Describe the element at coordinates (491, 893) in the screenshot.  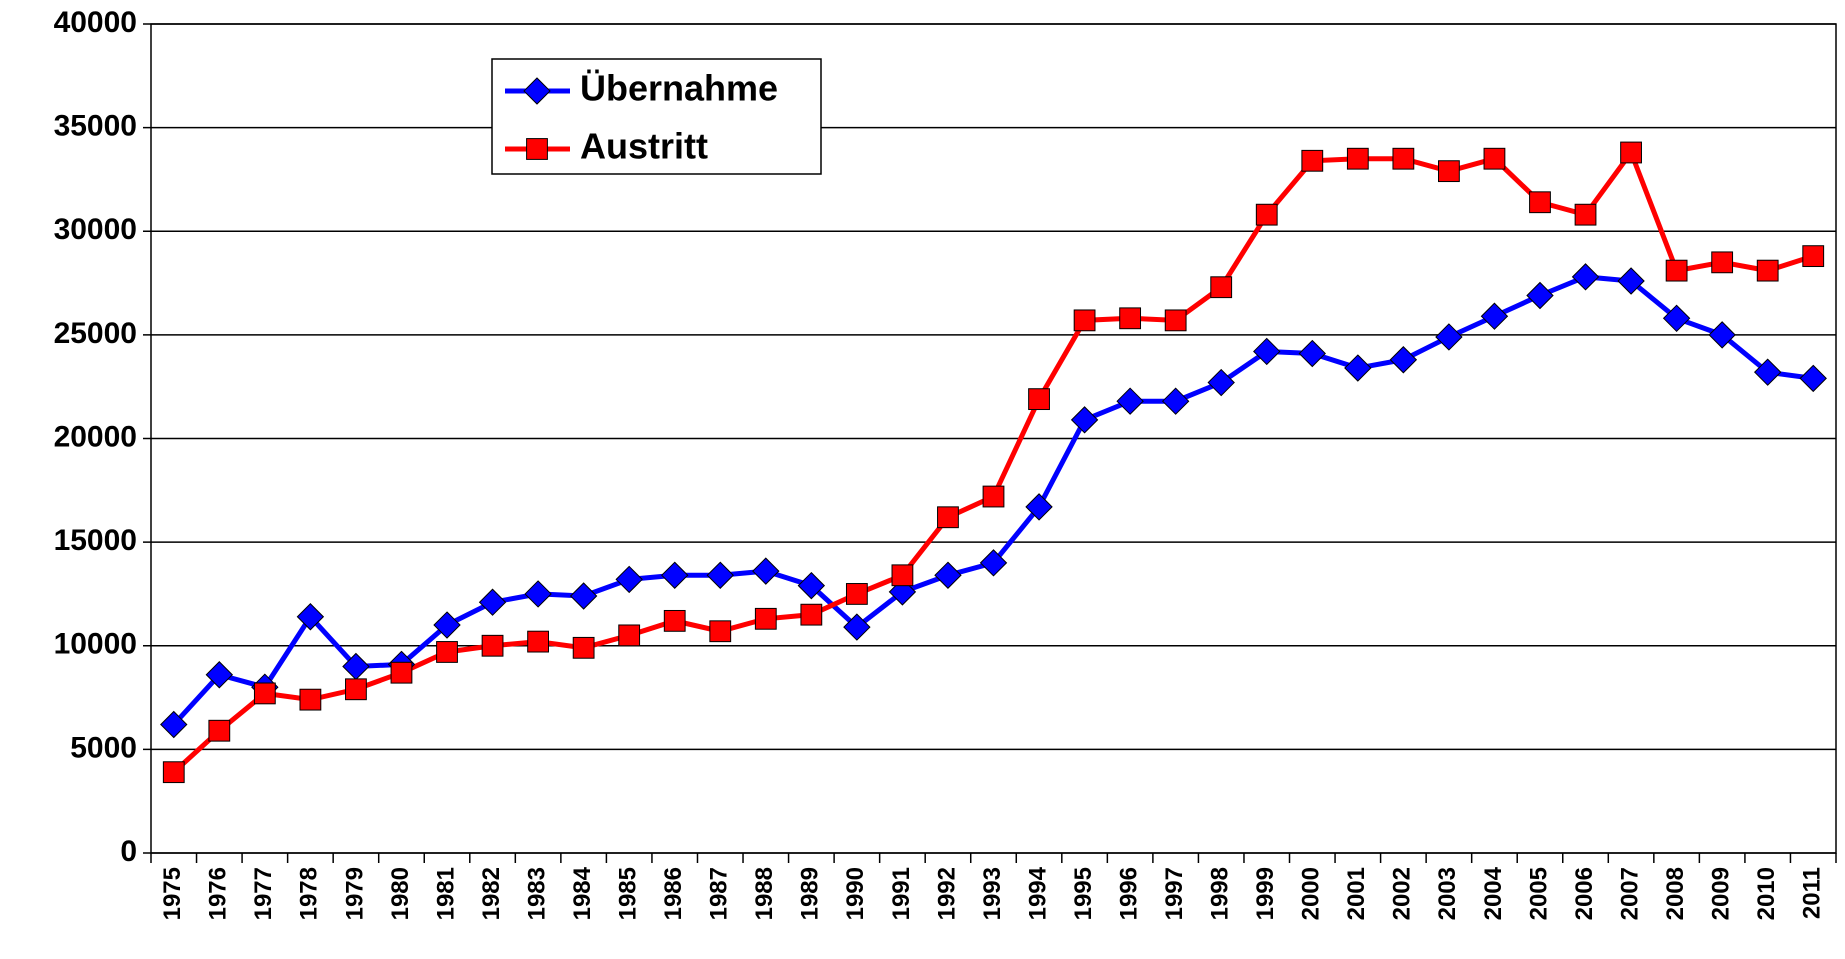
I see `x-tick-label: 1982` at that location.